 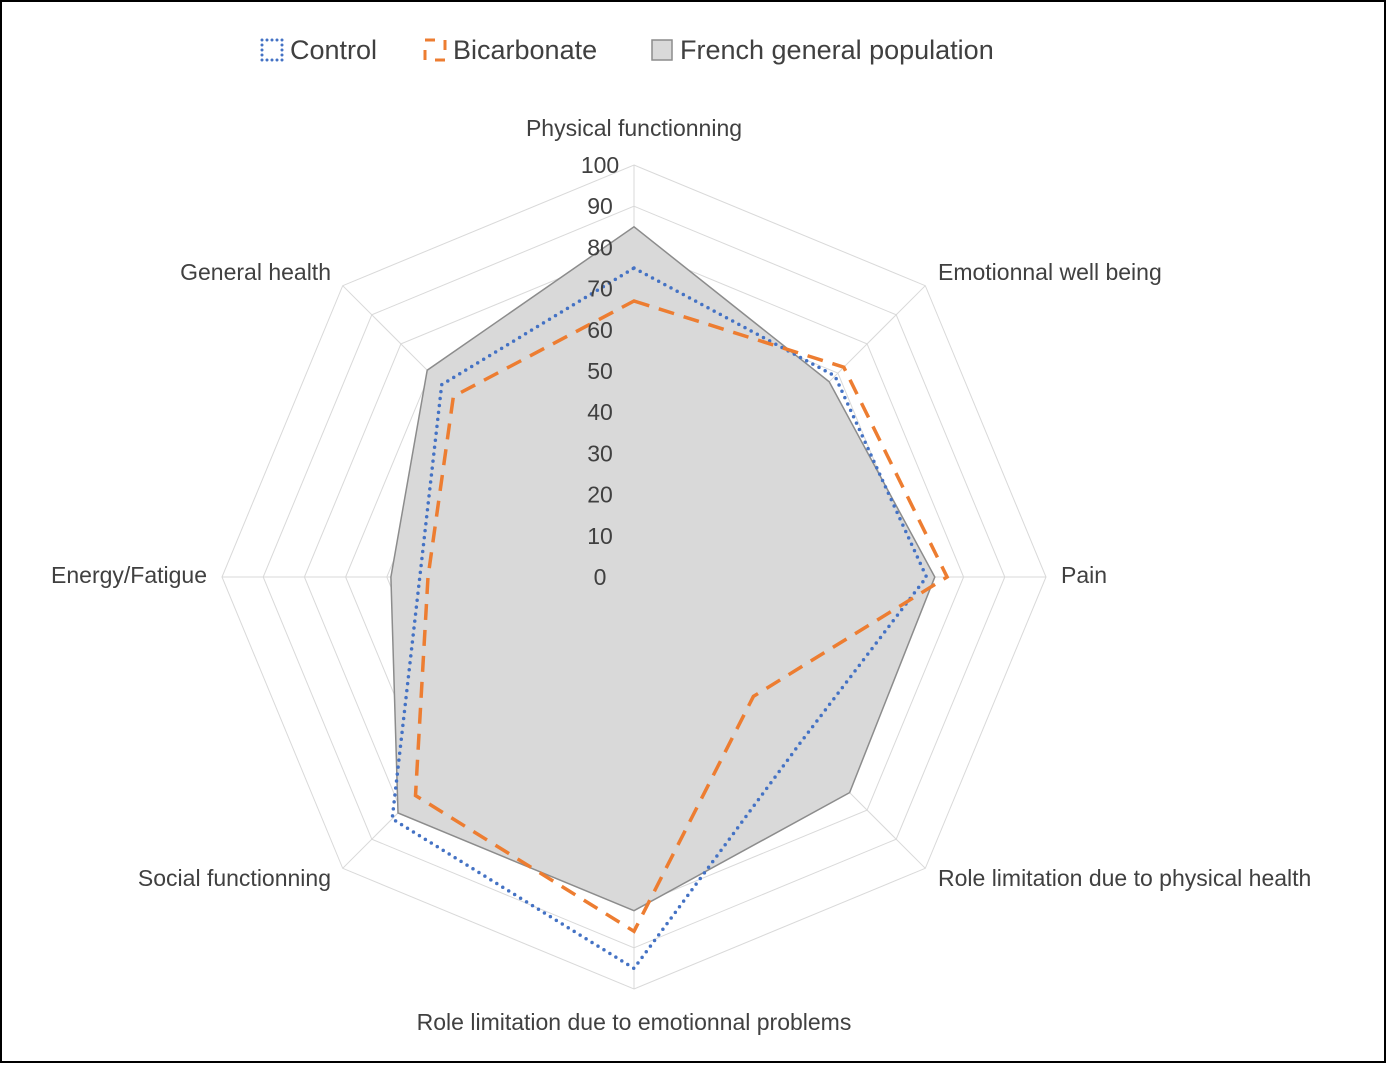 I want to click on radial-tick-label: 0, so click(x=600, y=577).